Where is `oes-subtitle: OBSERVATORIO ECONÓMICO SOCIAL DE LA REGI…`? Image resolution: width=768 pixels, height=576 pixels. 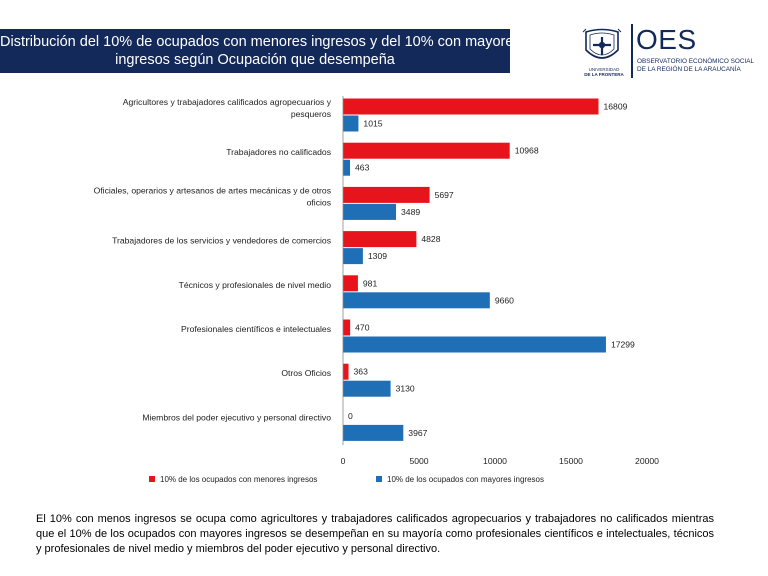 oes-subtitle: OBSERVATORIO ECONÓMICO SOCIAL DE LA REGI… is located at coordinates (695, 66).